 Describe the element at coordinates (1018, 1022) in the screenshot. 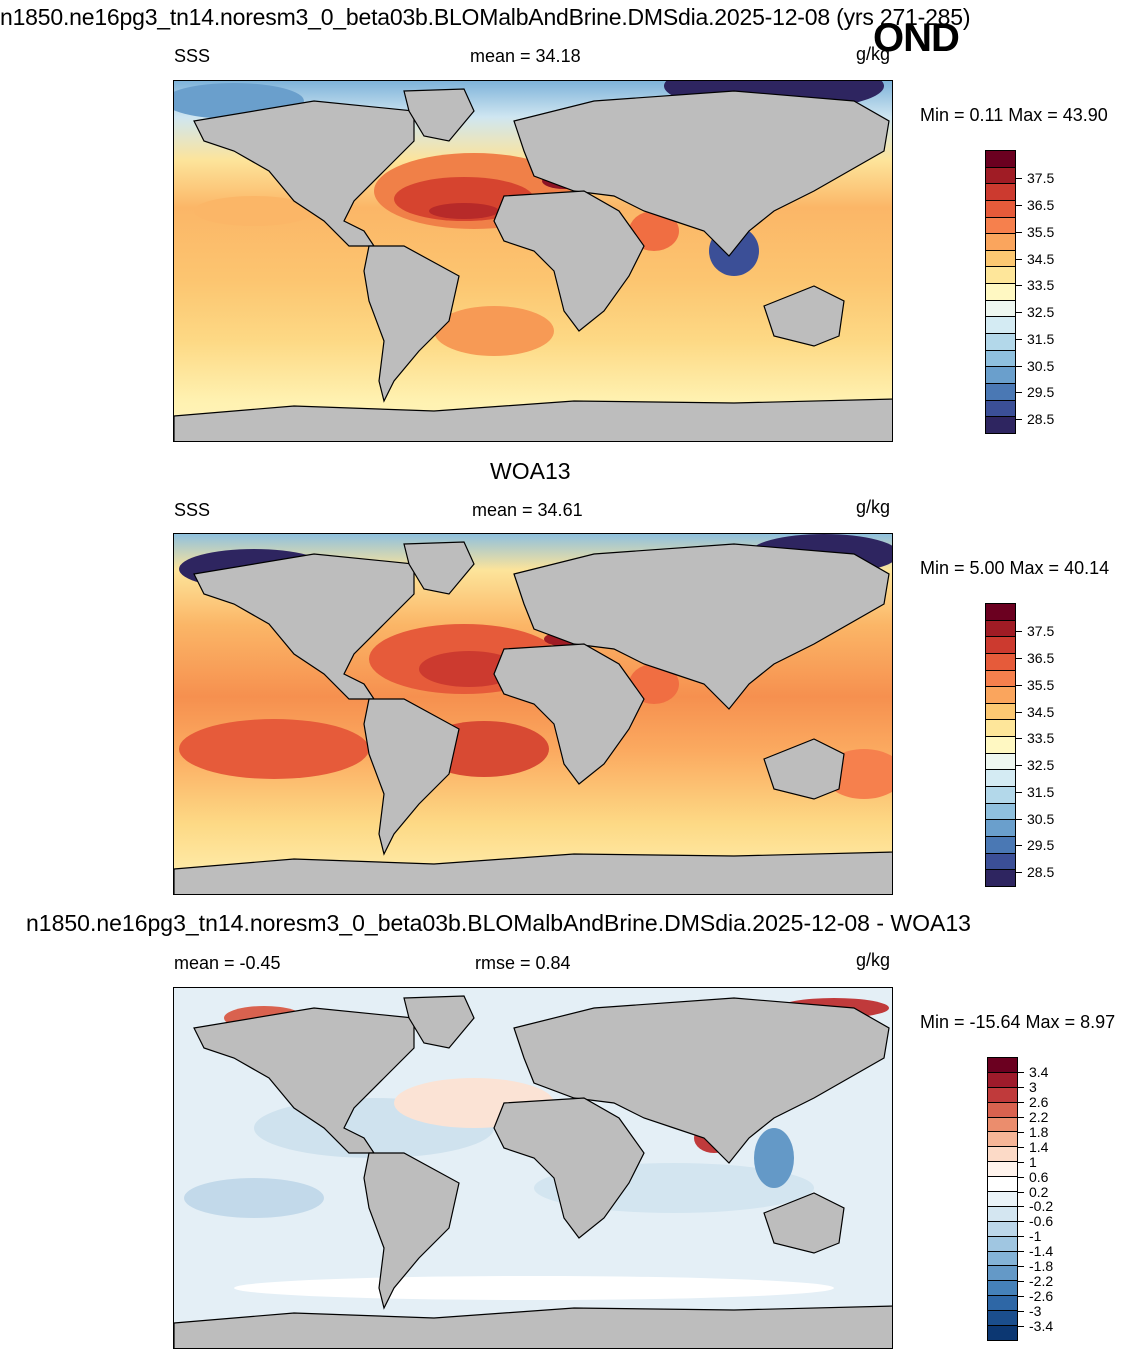

I see `diff-minmax-label: Min = -15.64 Max = 8.97` at that location.